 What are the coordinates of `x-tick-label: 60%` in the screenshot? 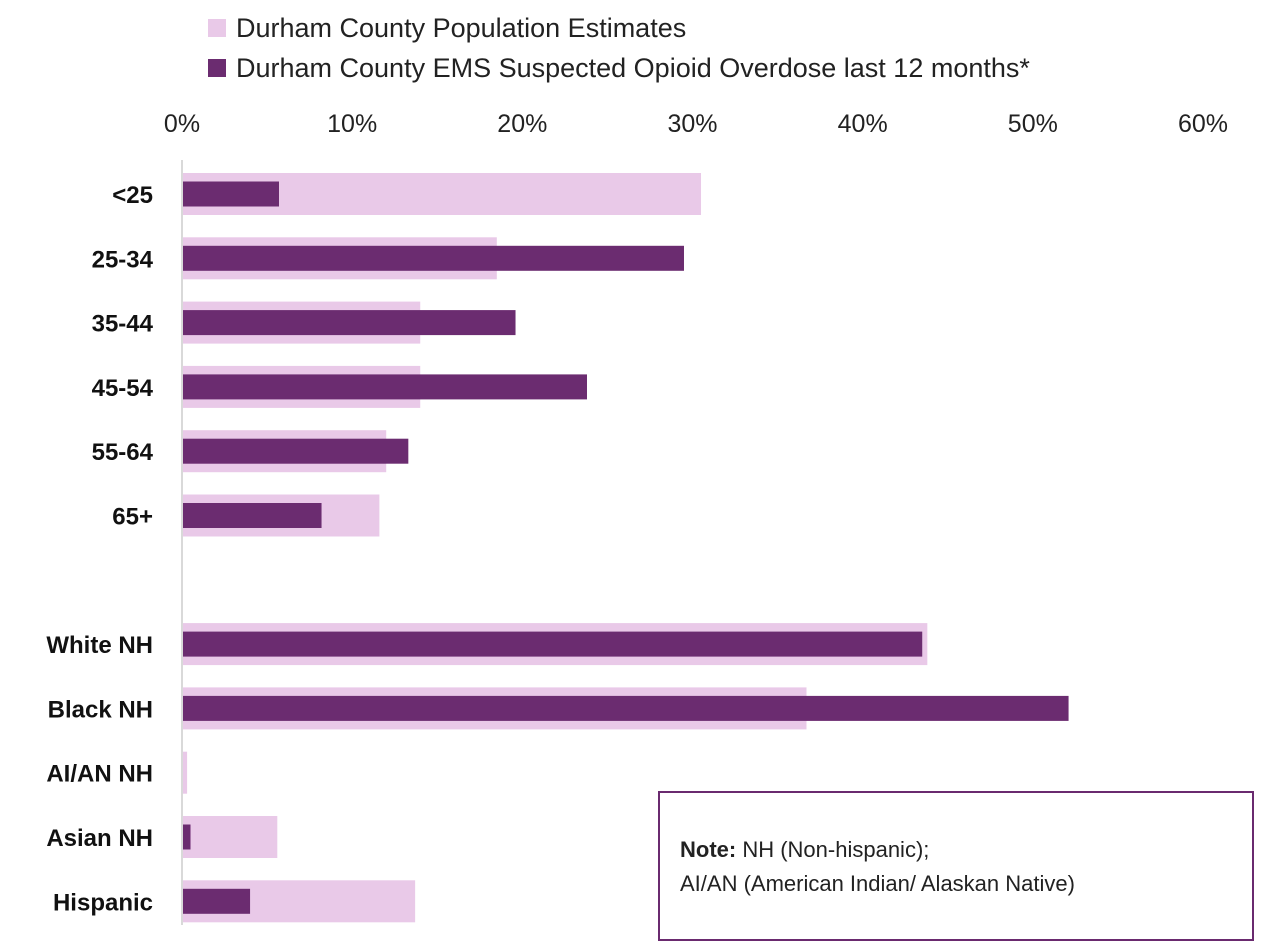 It's located at (1203, 124).